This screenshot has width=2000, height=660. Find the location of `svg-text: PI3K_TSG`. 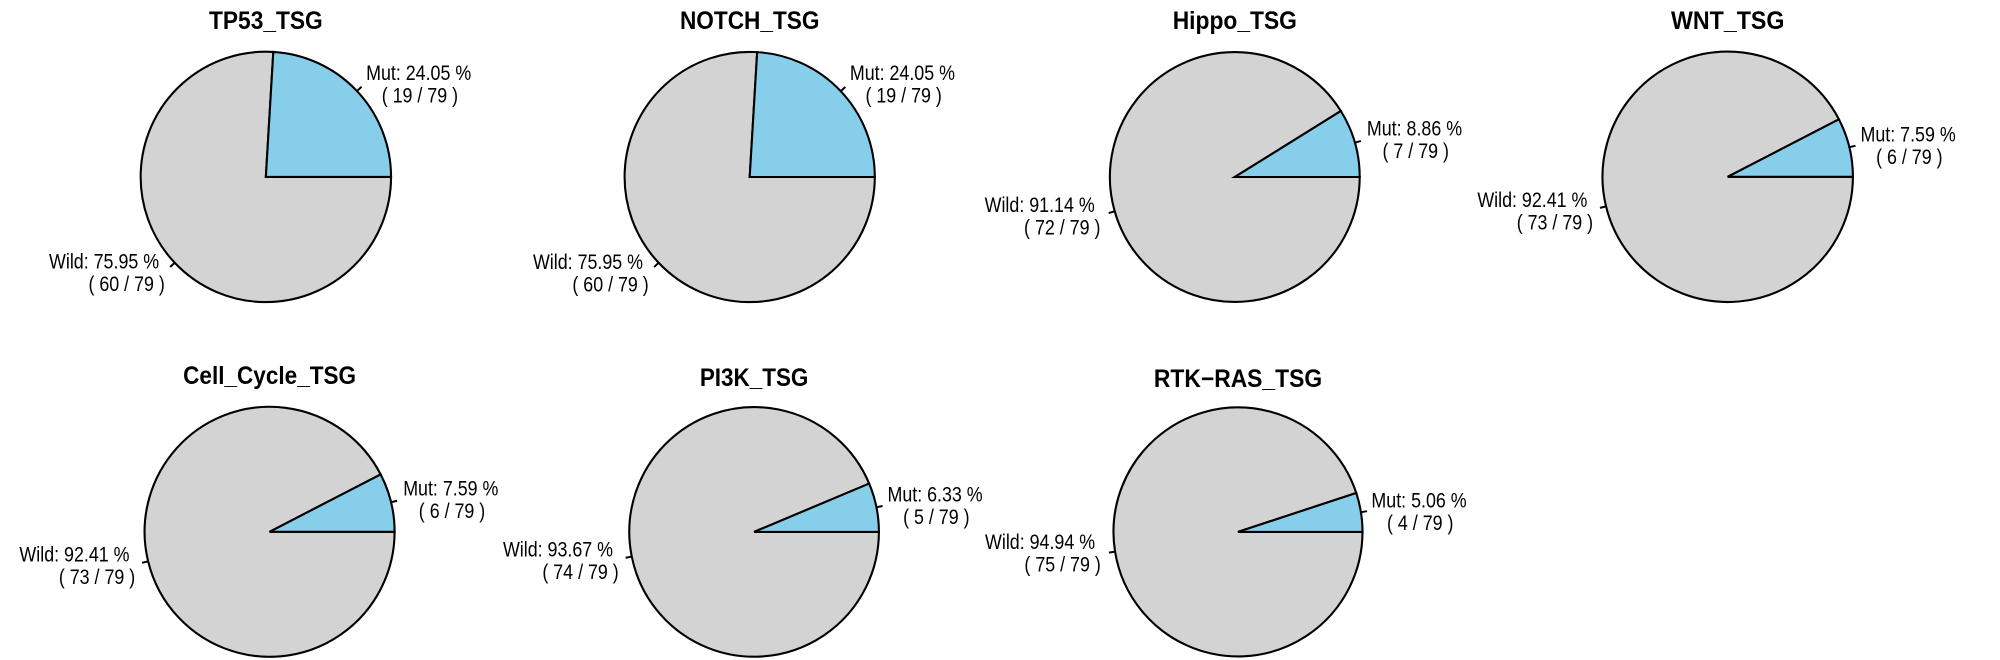

svg-text: PI3K_TSG is located at coordinates (754, 377).